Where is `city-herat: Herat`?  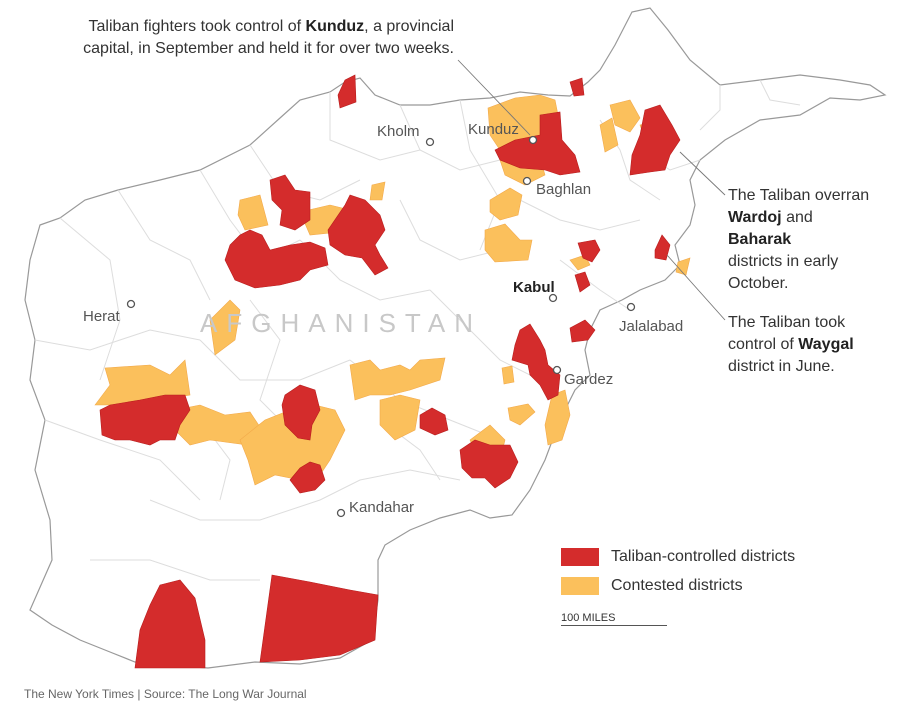 city-herat: Herat is located at coordinates (109, 312).